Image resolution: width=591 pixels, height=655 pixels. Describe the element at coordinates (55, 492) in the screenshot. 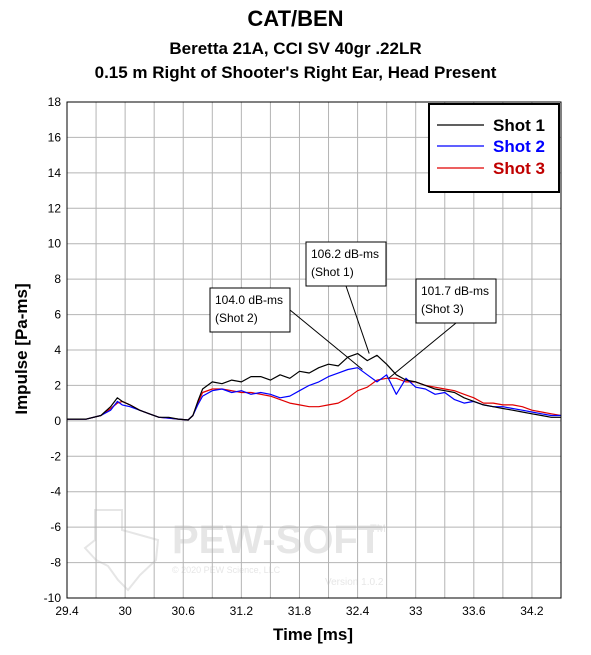

I see `y-tick-label: -4` at that location.